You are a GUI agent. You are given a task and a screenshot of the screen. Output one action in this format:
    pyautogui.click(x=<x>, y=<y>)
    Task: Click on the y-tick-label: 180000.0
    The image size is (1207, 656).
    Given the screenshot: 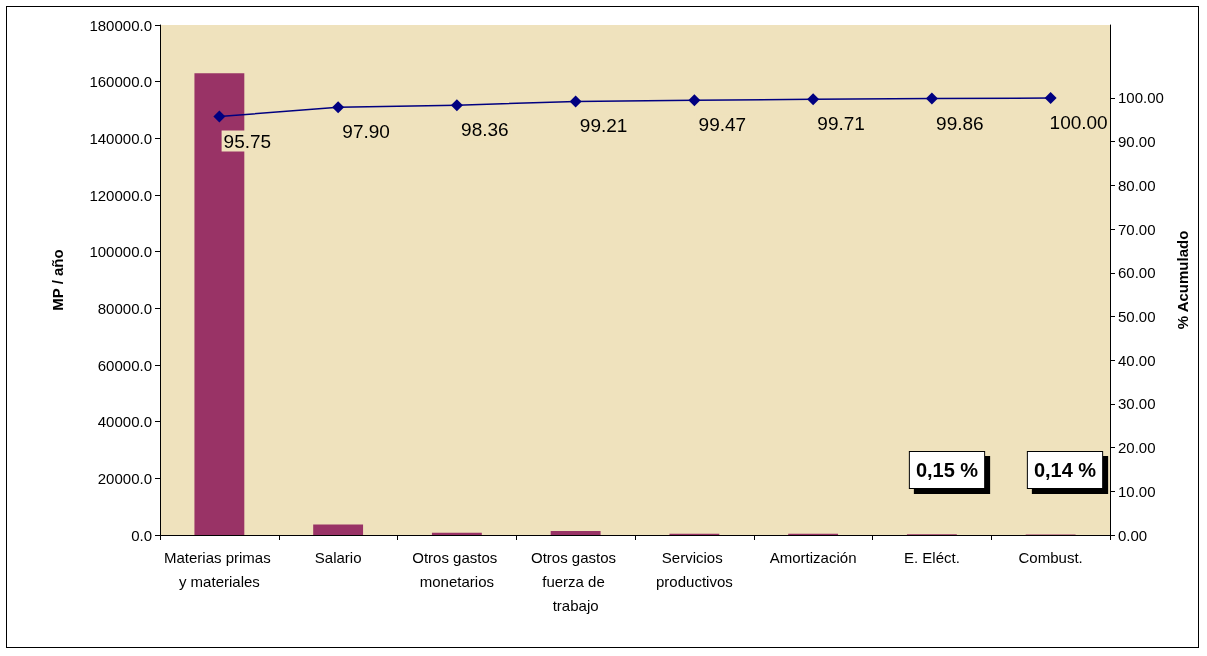 What is the action you would take?
    pyautogui.click(x=120, y=25)
    